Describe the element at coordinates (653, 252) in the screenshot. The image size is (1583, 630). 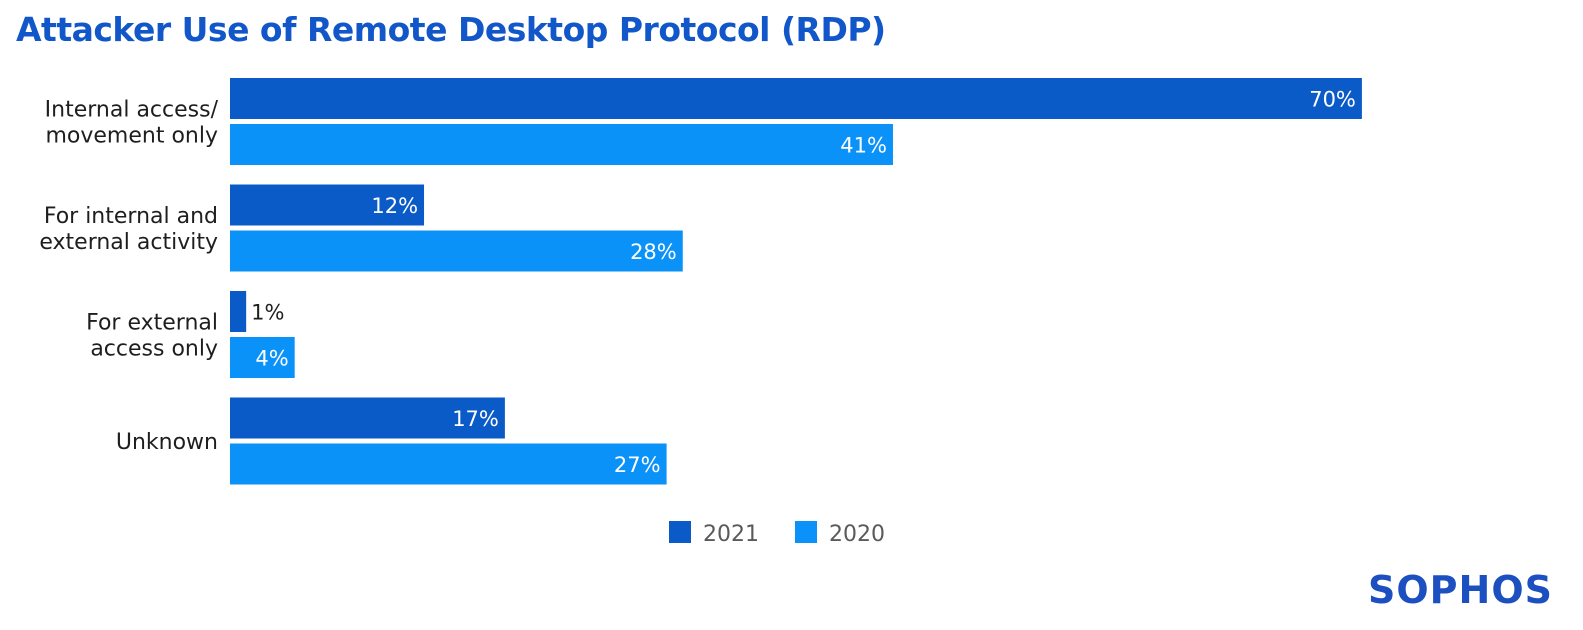
I see `data-label: 28%` at that location.